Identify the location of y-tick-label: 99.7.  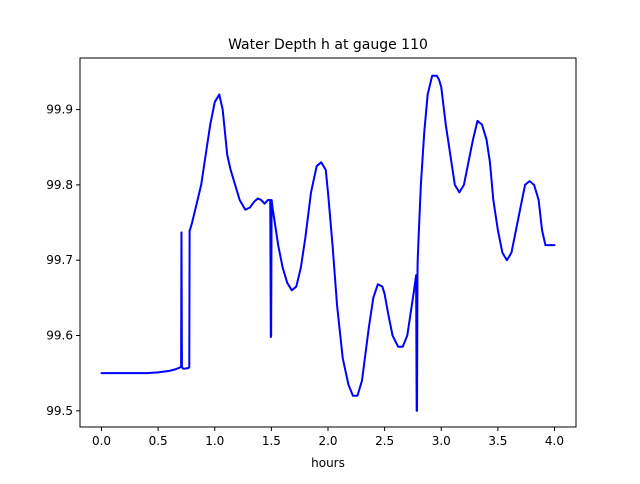
(59, 260).